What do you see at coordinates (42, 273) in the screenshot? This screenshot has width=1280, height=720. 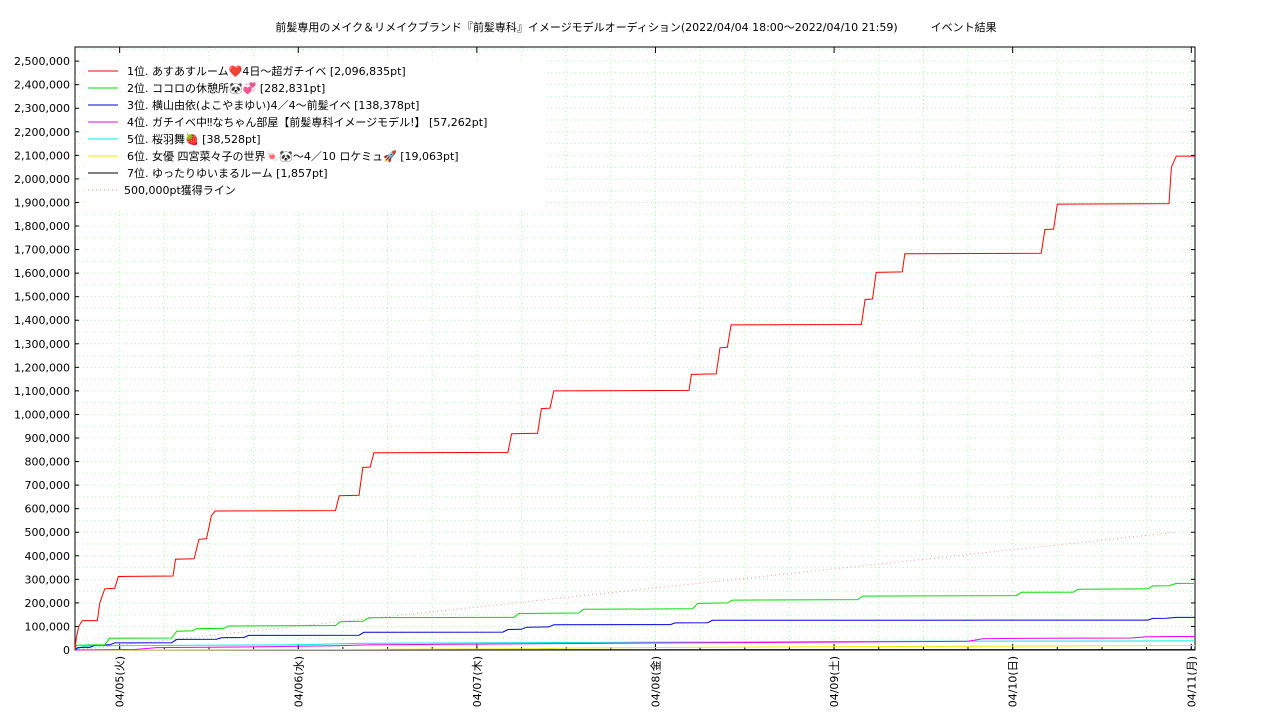 I see `y-tick-label: 1,600,000` at bounding box center [42, 273].